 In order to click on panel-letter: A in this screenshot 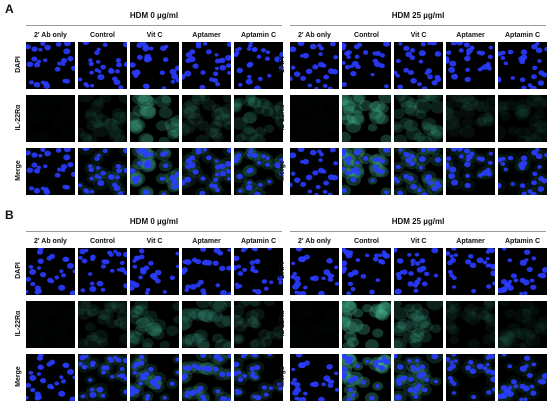, I will do `click(9, 9)`.